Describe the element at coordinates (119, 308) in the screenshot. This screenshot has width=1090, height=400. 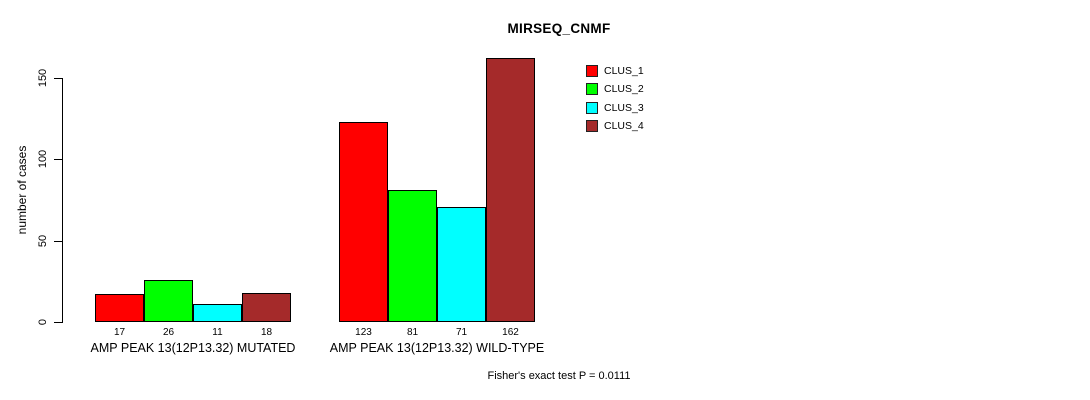
I see `bar-clus_1-mutated` at that location.